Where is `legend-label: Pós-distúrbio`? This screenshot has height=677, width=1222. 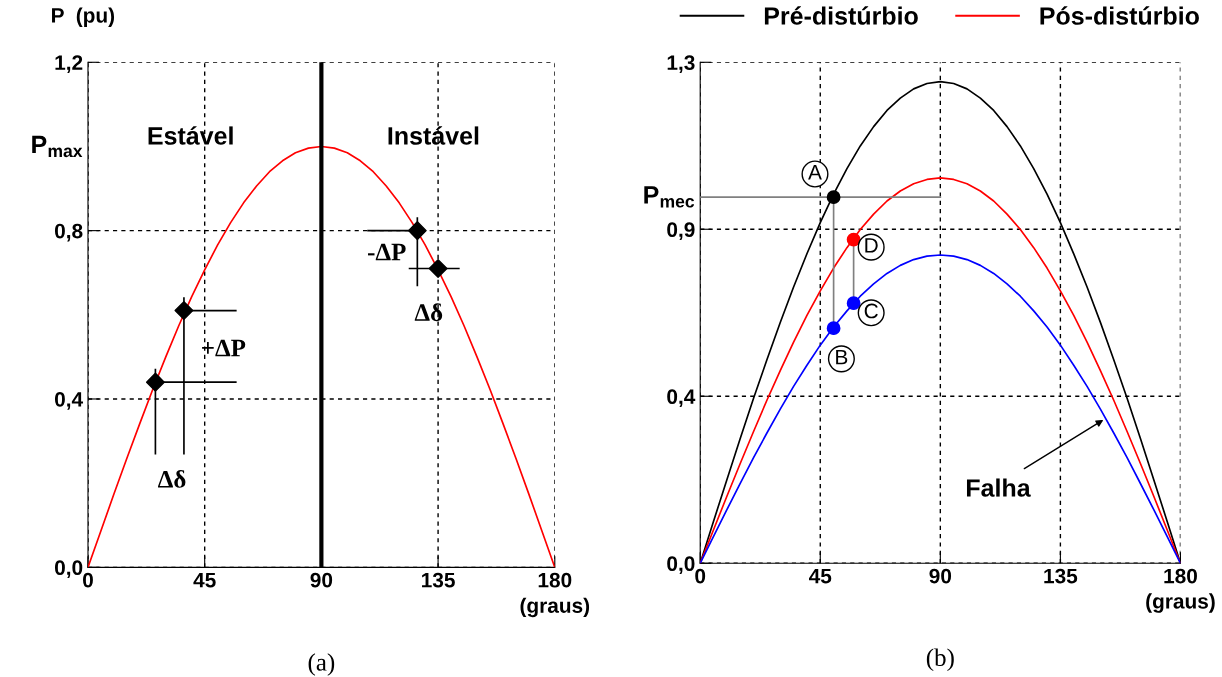
legend-label: Pós-distúrbio is located at coordinates (1119, 15).